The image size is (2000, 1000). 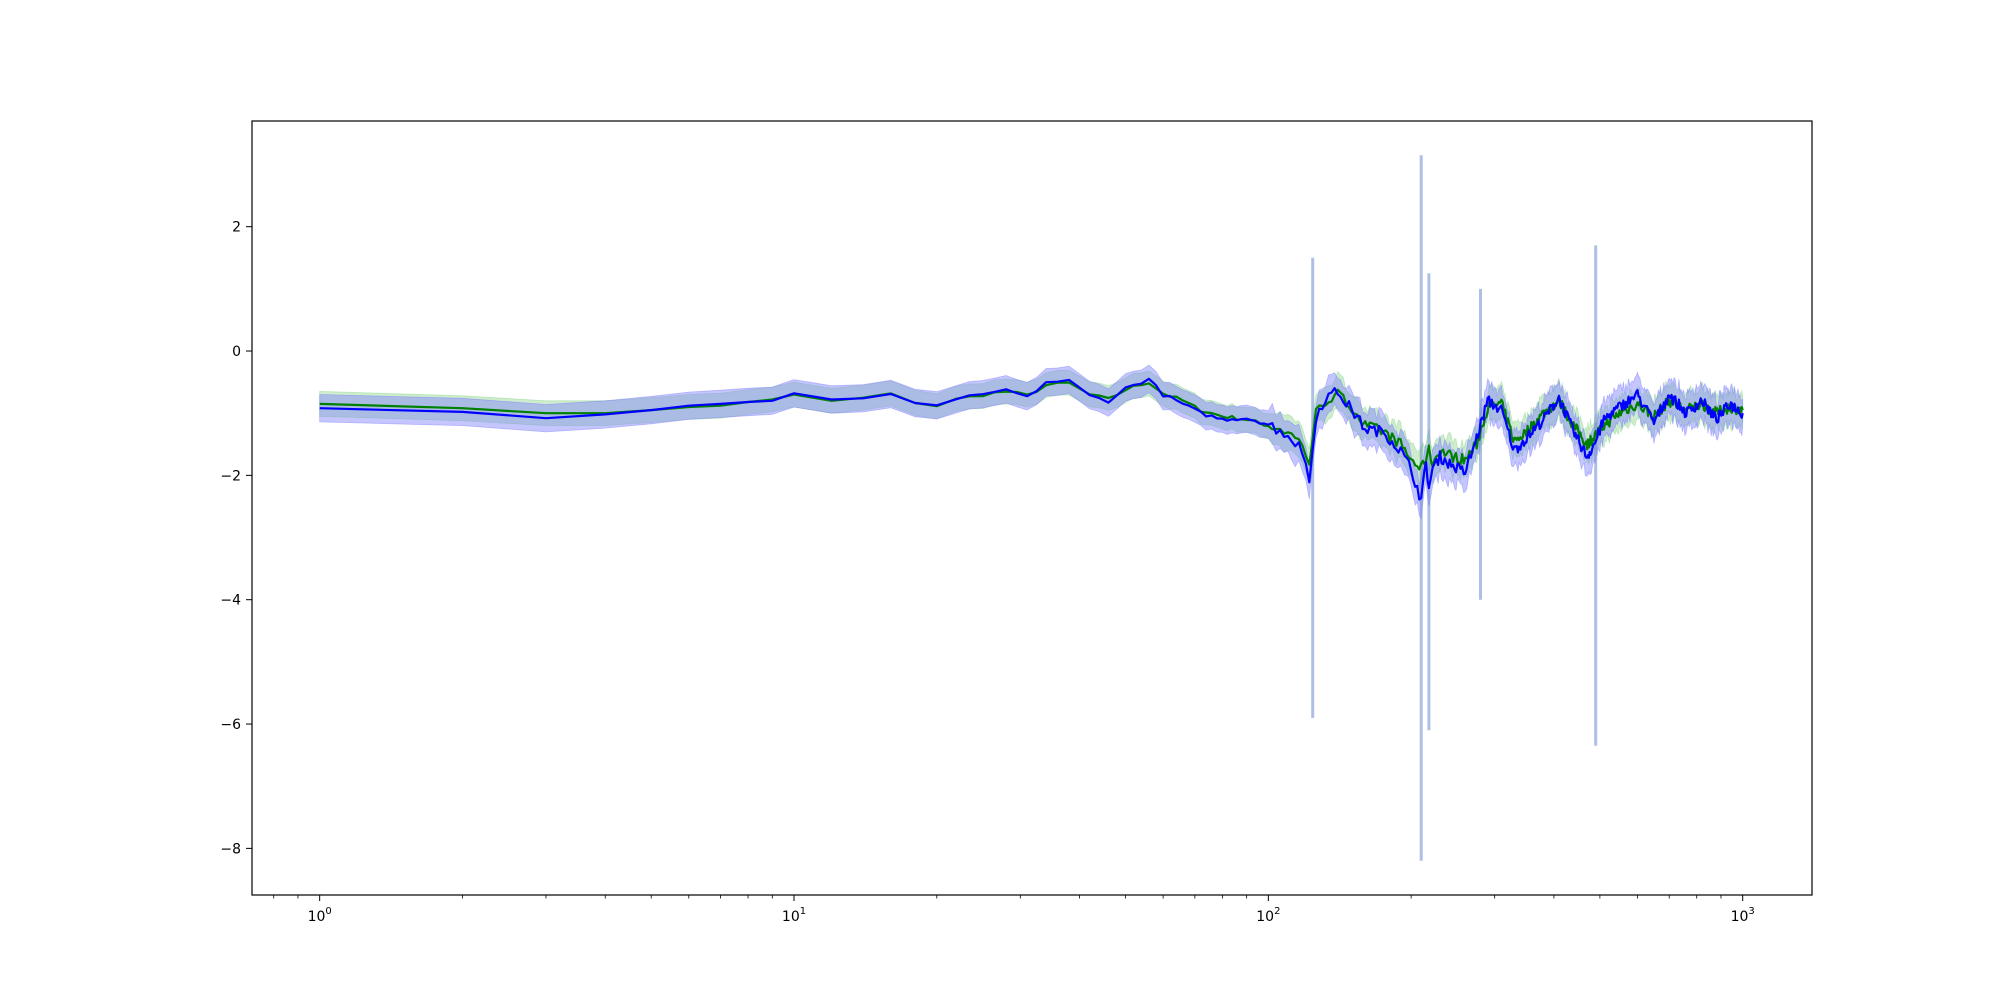 What do you see at coordinates (230, 476) in the screenshot?
I see `y-tick-label-3: −2` at bounding box center [230, 476].